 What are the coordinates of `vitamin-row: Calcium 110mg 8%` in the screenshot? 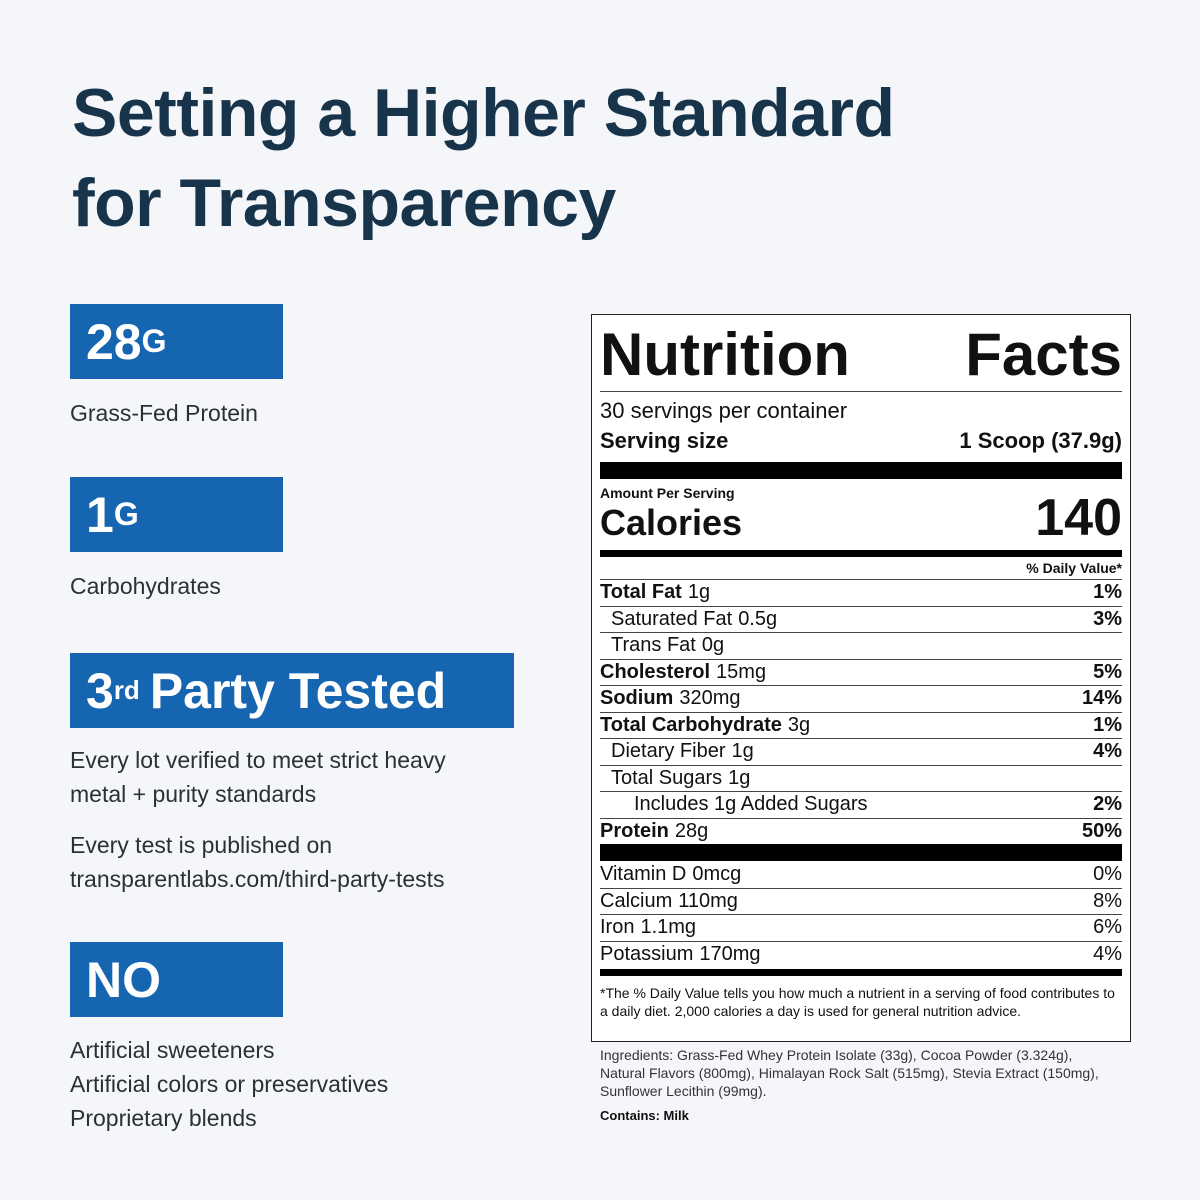 It's located at (861, 901).